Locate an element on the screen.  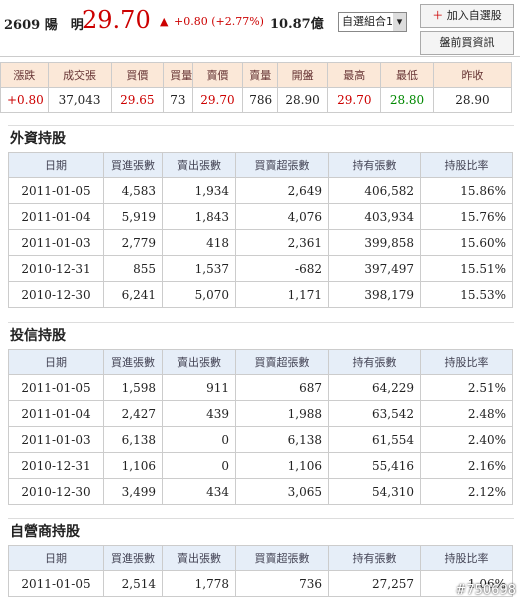
quote-col: 賣量 is located at coordinates (260, 75).